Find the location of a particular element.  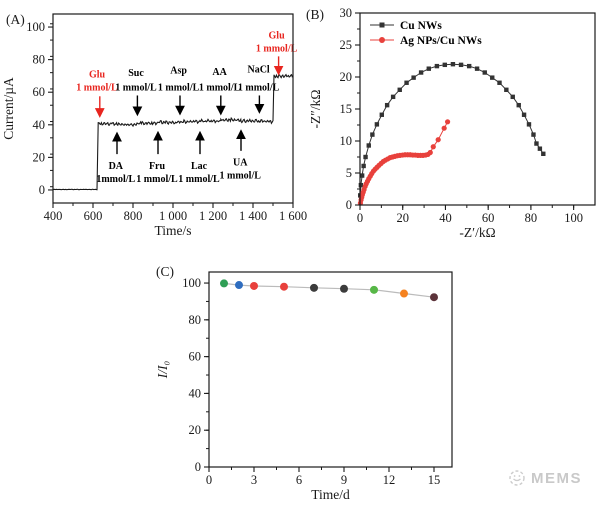

y-tick-label: 25 is located at coordinates (346, 45).